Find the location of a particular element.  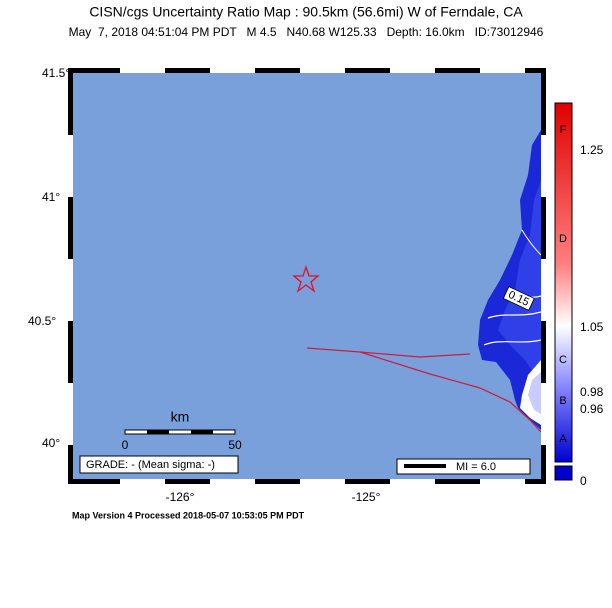

lat-label: 40° is located at coordinates (51, 443).